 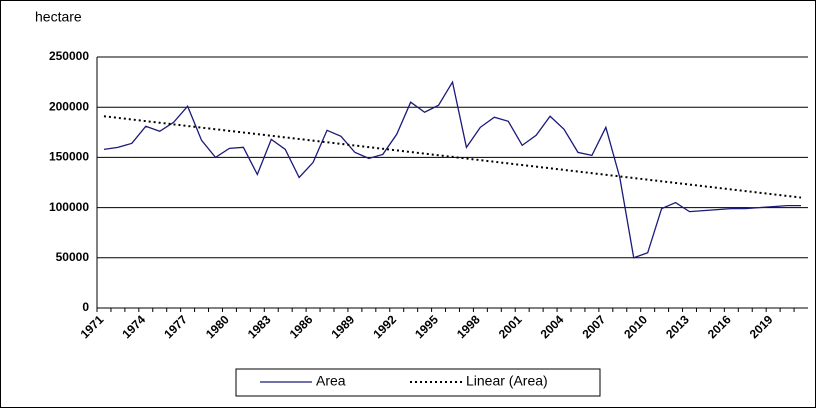 I want to click on y-tick-label: 100000, so click(x=69, y=207).